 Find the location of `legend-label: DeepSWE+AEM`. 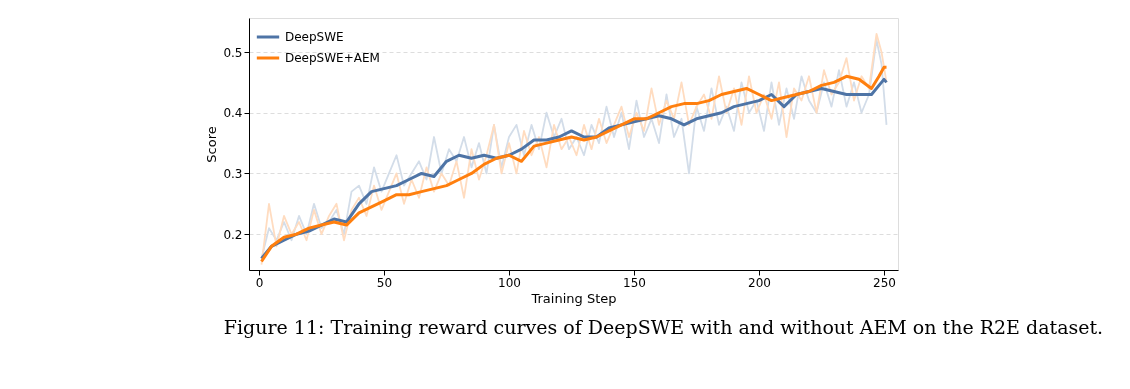

legend-label: DeepSWE+AEM is located at coordinates (332, 58).